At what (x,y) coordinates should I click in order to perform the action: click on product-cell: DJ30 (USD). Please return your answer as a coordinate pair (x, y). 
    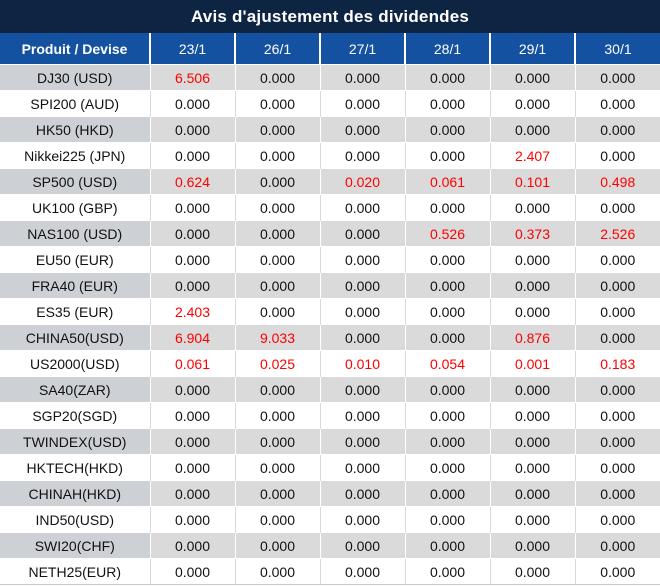
    Looking at the image, I should click on (75, 77).